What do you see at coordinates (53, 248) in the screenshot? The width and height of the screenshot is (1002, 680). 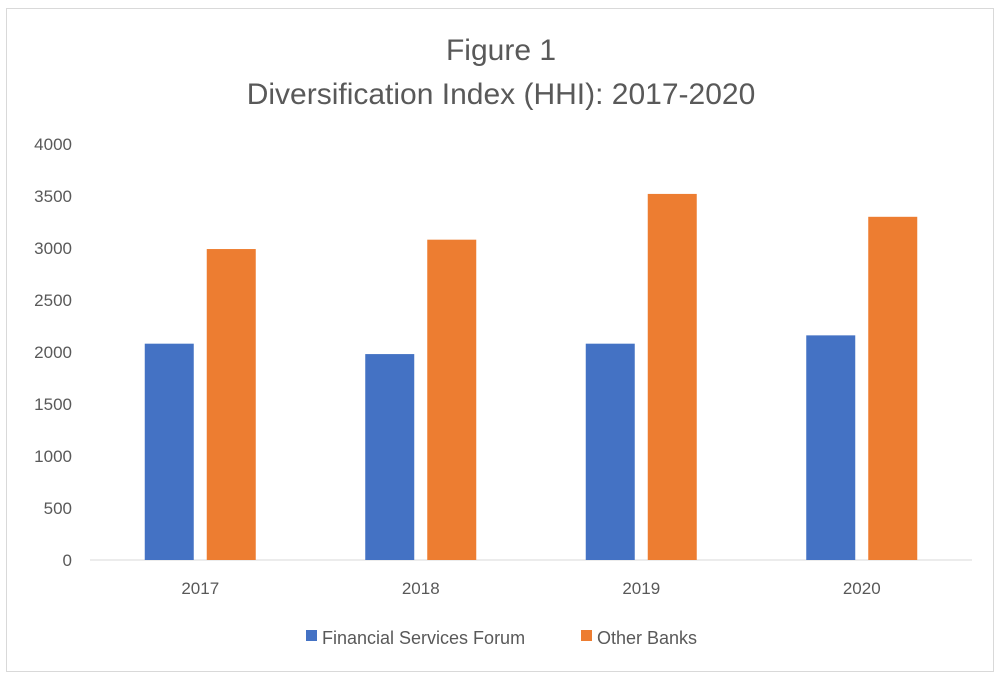 I see `y-tick-label: 3000` at bounding box center [53, 248].